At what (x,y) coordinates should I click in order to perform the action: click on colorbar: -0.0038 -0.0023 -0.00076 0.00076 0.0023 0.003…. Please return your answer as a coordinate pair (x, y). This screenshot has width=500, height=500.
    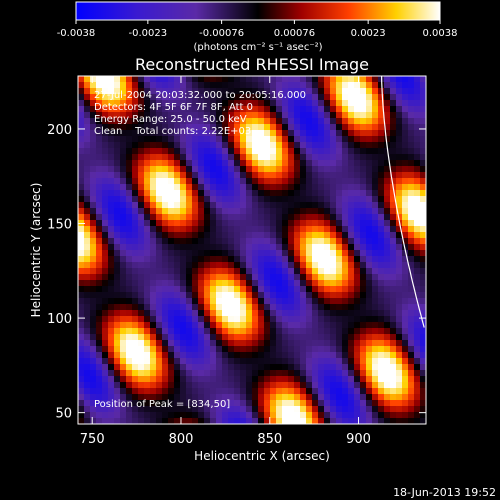
    Looking at the image, I should click on (257, 27).